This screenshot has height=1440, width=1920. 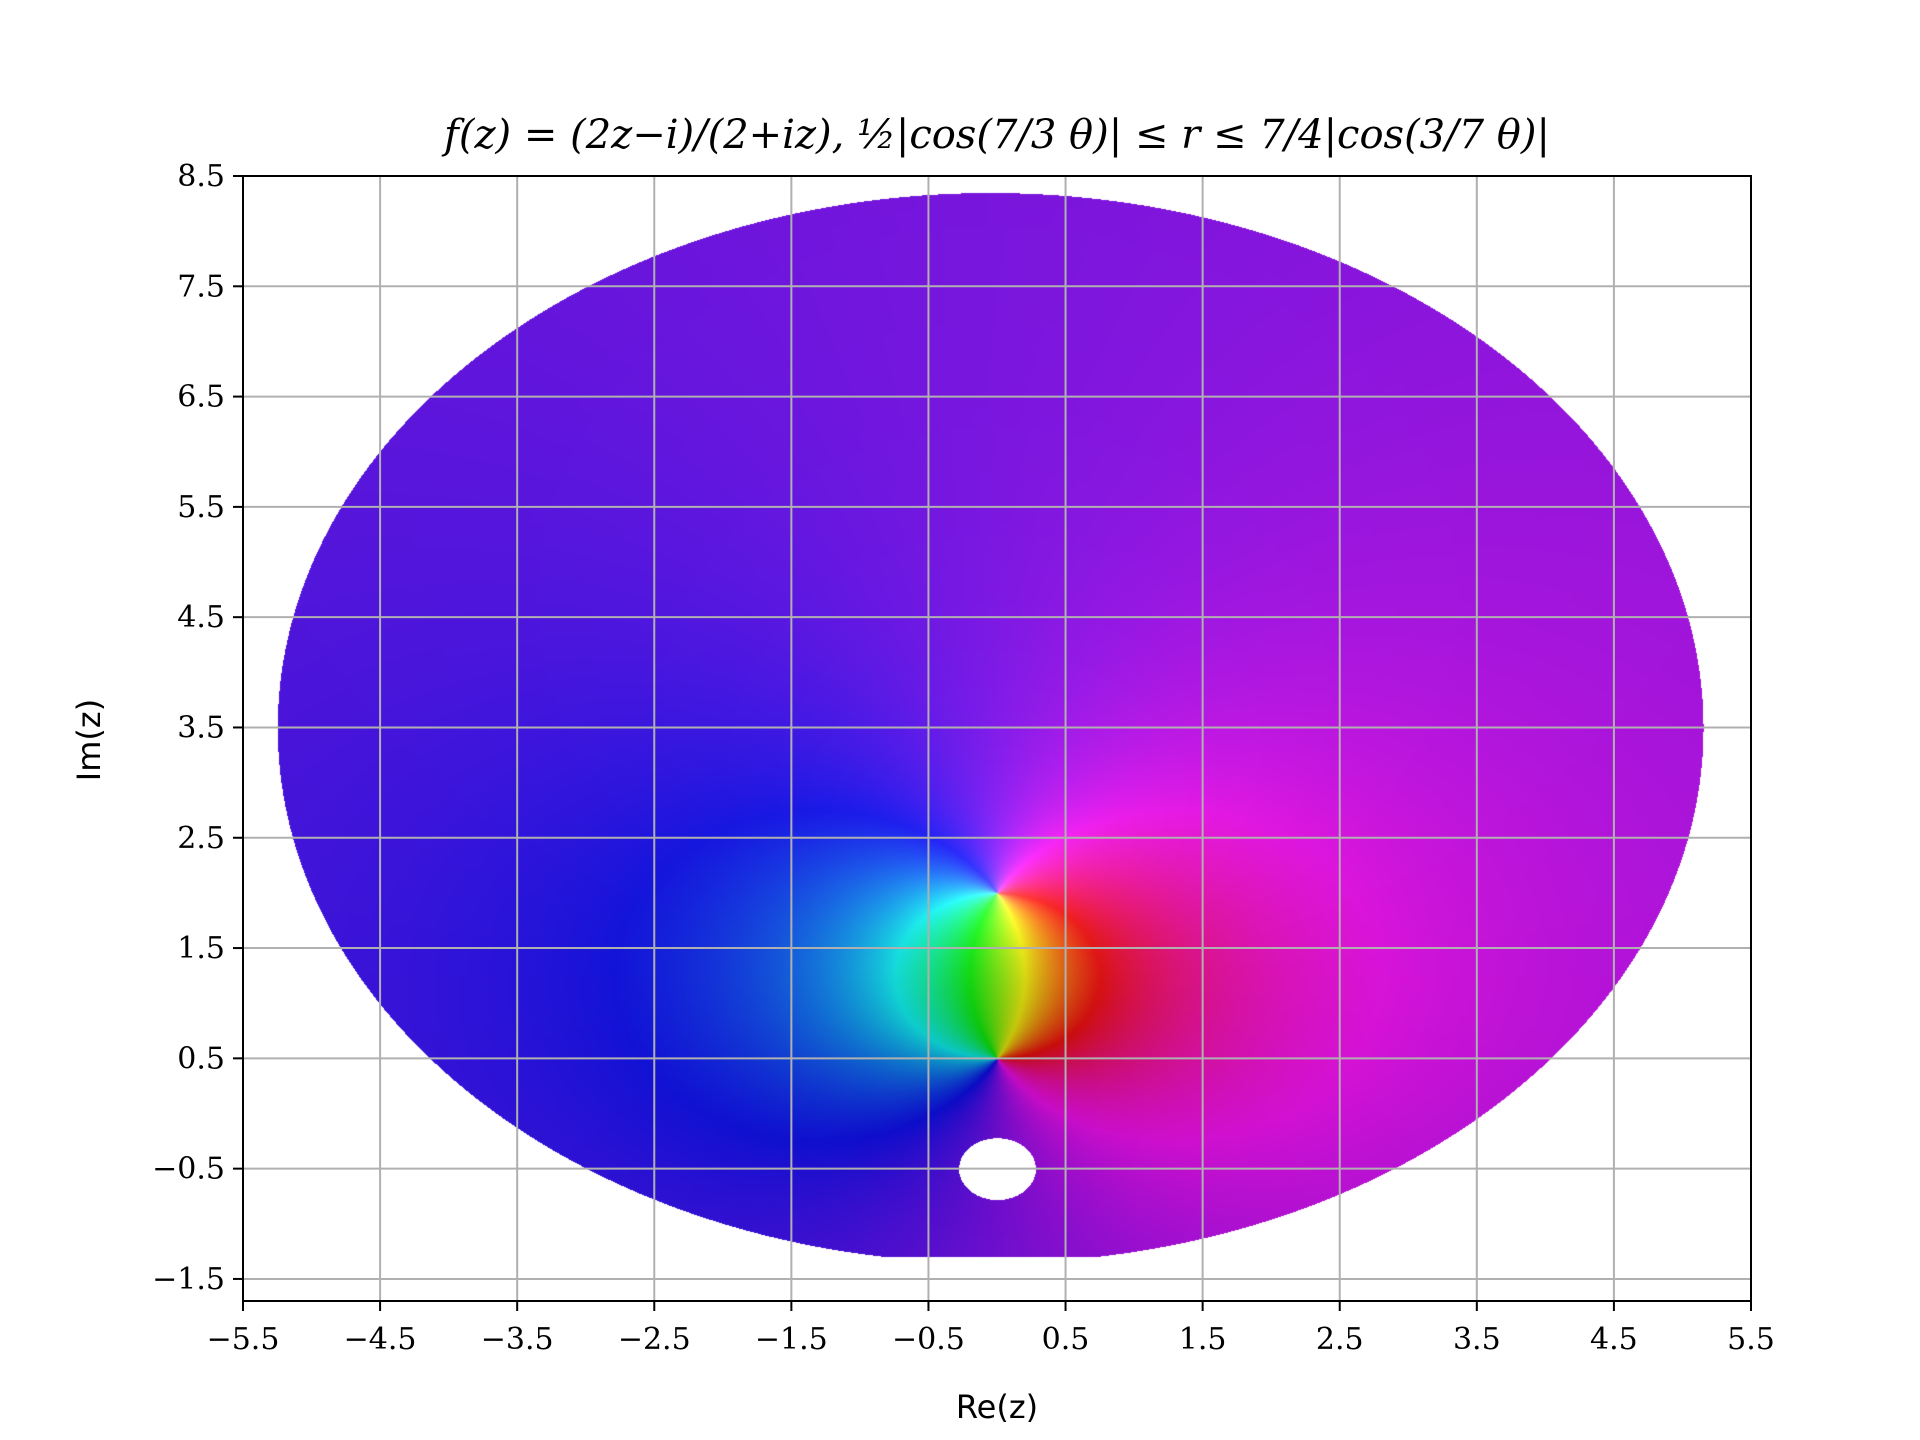 What do you see at coordinates (201, 727) in the screenshot?
I see `y-tick-label: 3.5` at bounding box center [201, 727].